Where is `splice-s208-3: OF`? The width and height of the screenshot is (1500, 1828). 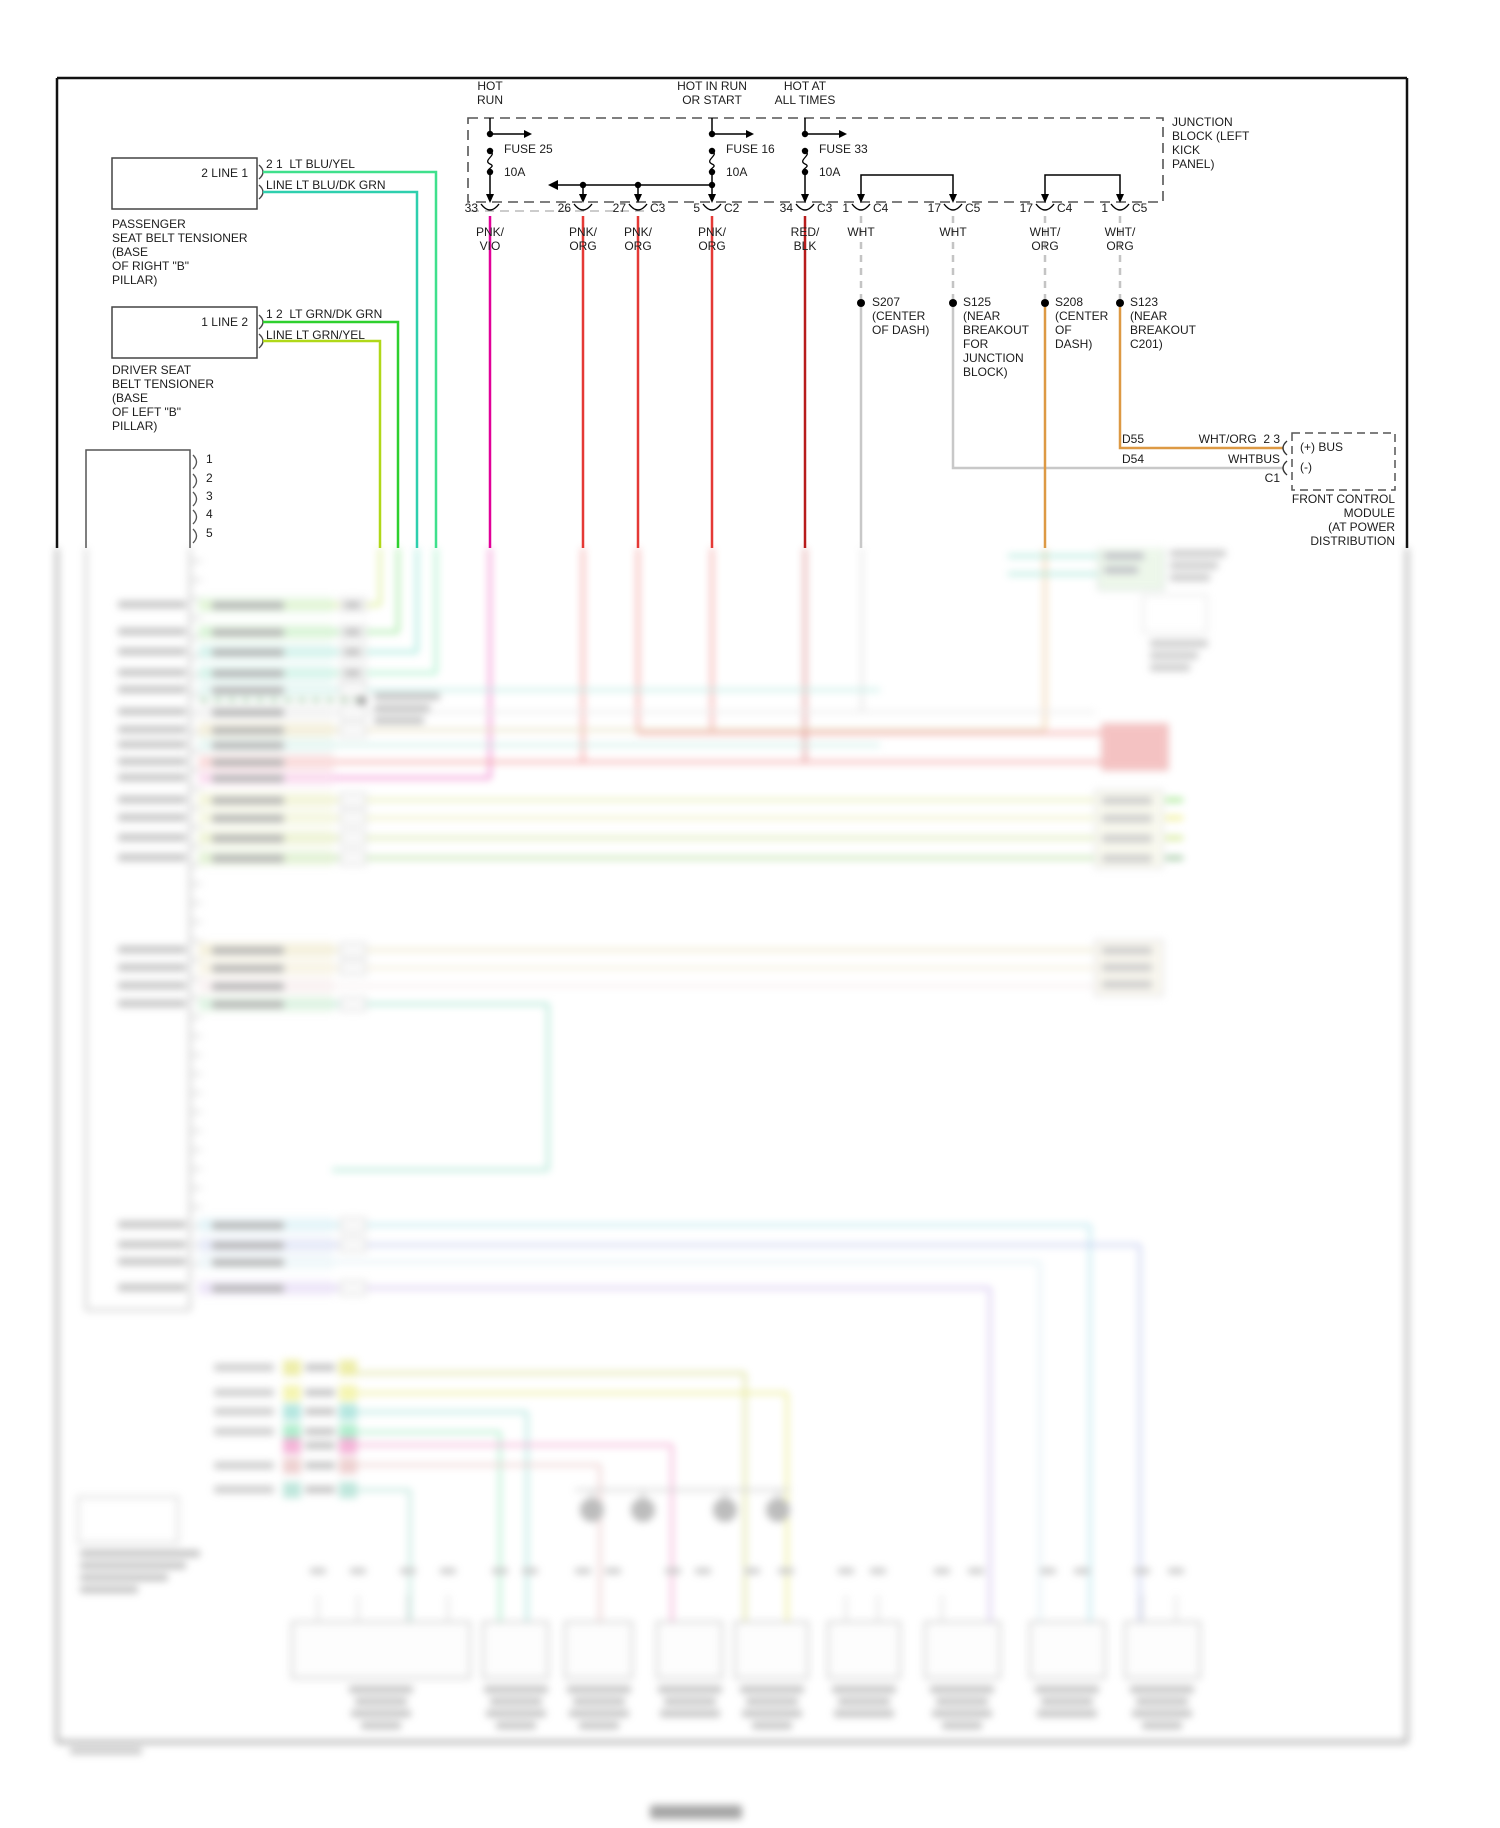
splice-s208-3: OF is located at coordinates (1063, 330).